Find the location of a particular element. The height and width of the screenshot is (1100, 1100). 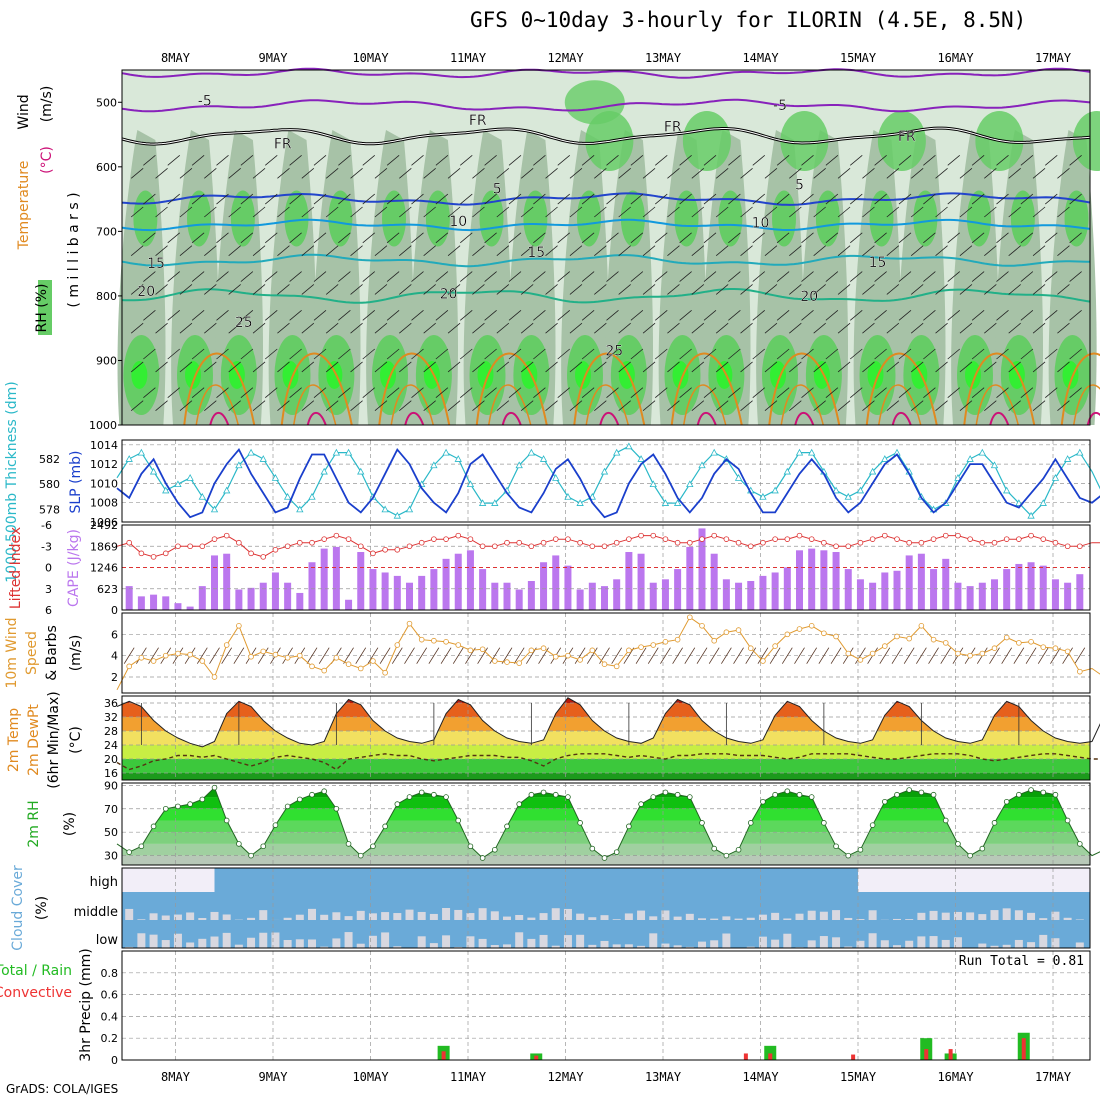

slp-tick: 1012 is located at coordinates (104, 464).